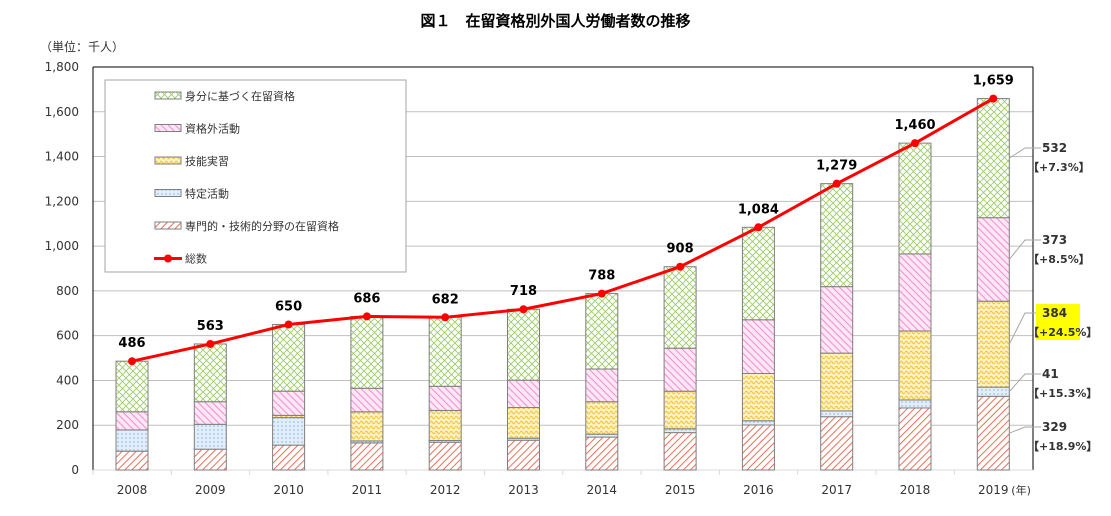 This screenshot has width=1111, height=516. I want to click on total-data-label: 650, so click(288, 306).